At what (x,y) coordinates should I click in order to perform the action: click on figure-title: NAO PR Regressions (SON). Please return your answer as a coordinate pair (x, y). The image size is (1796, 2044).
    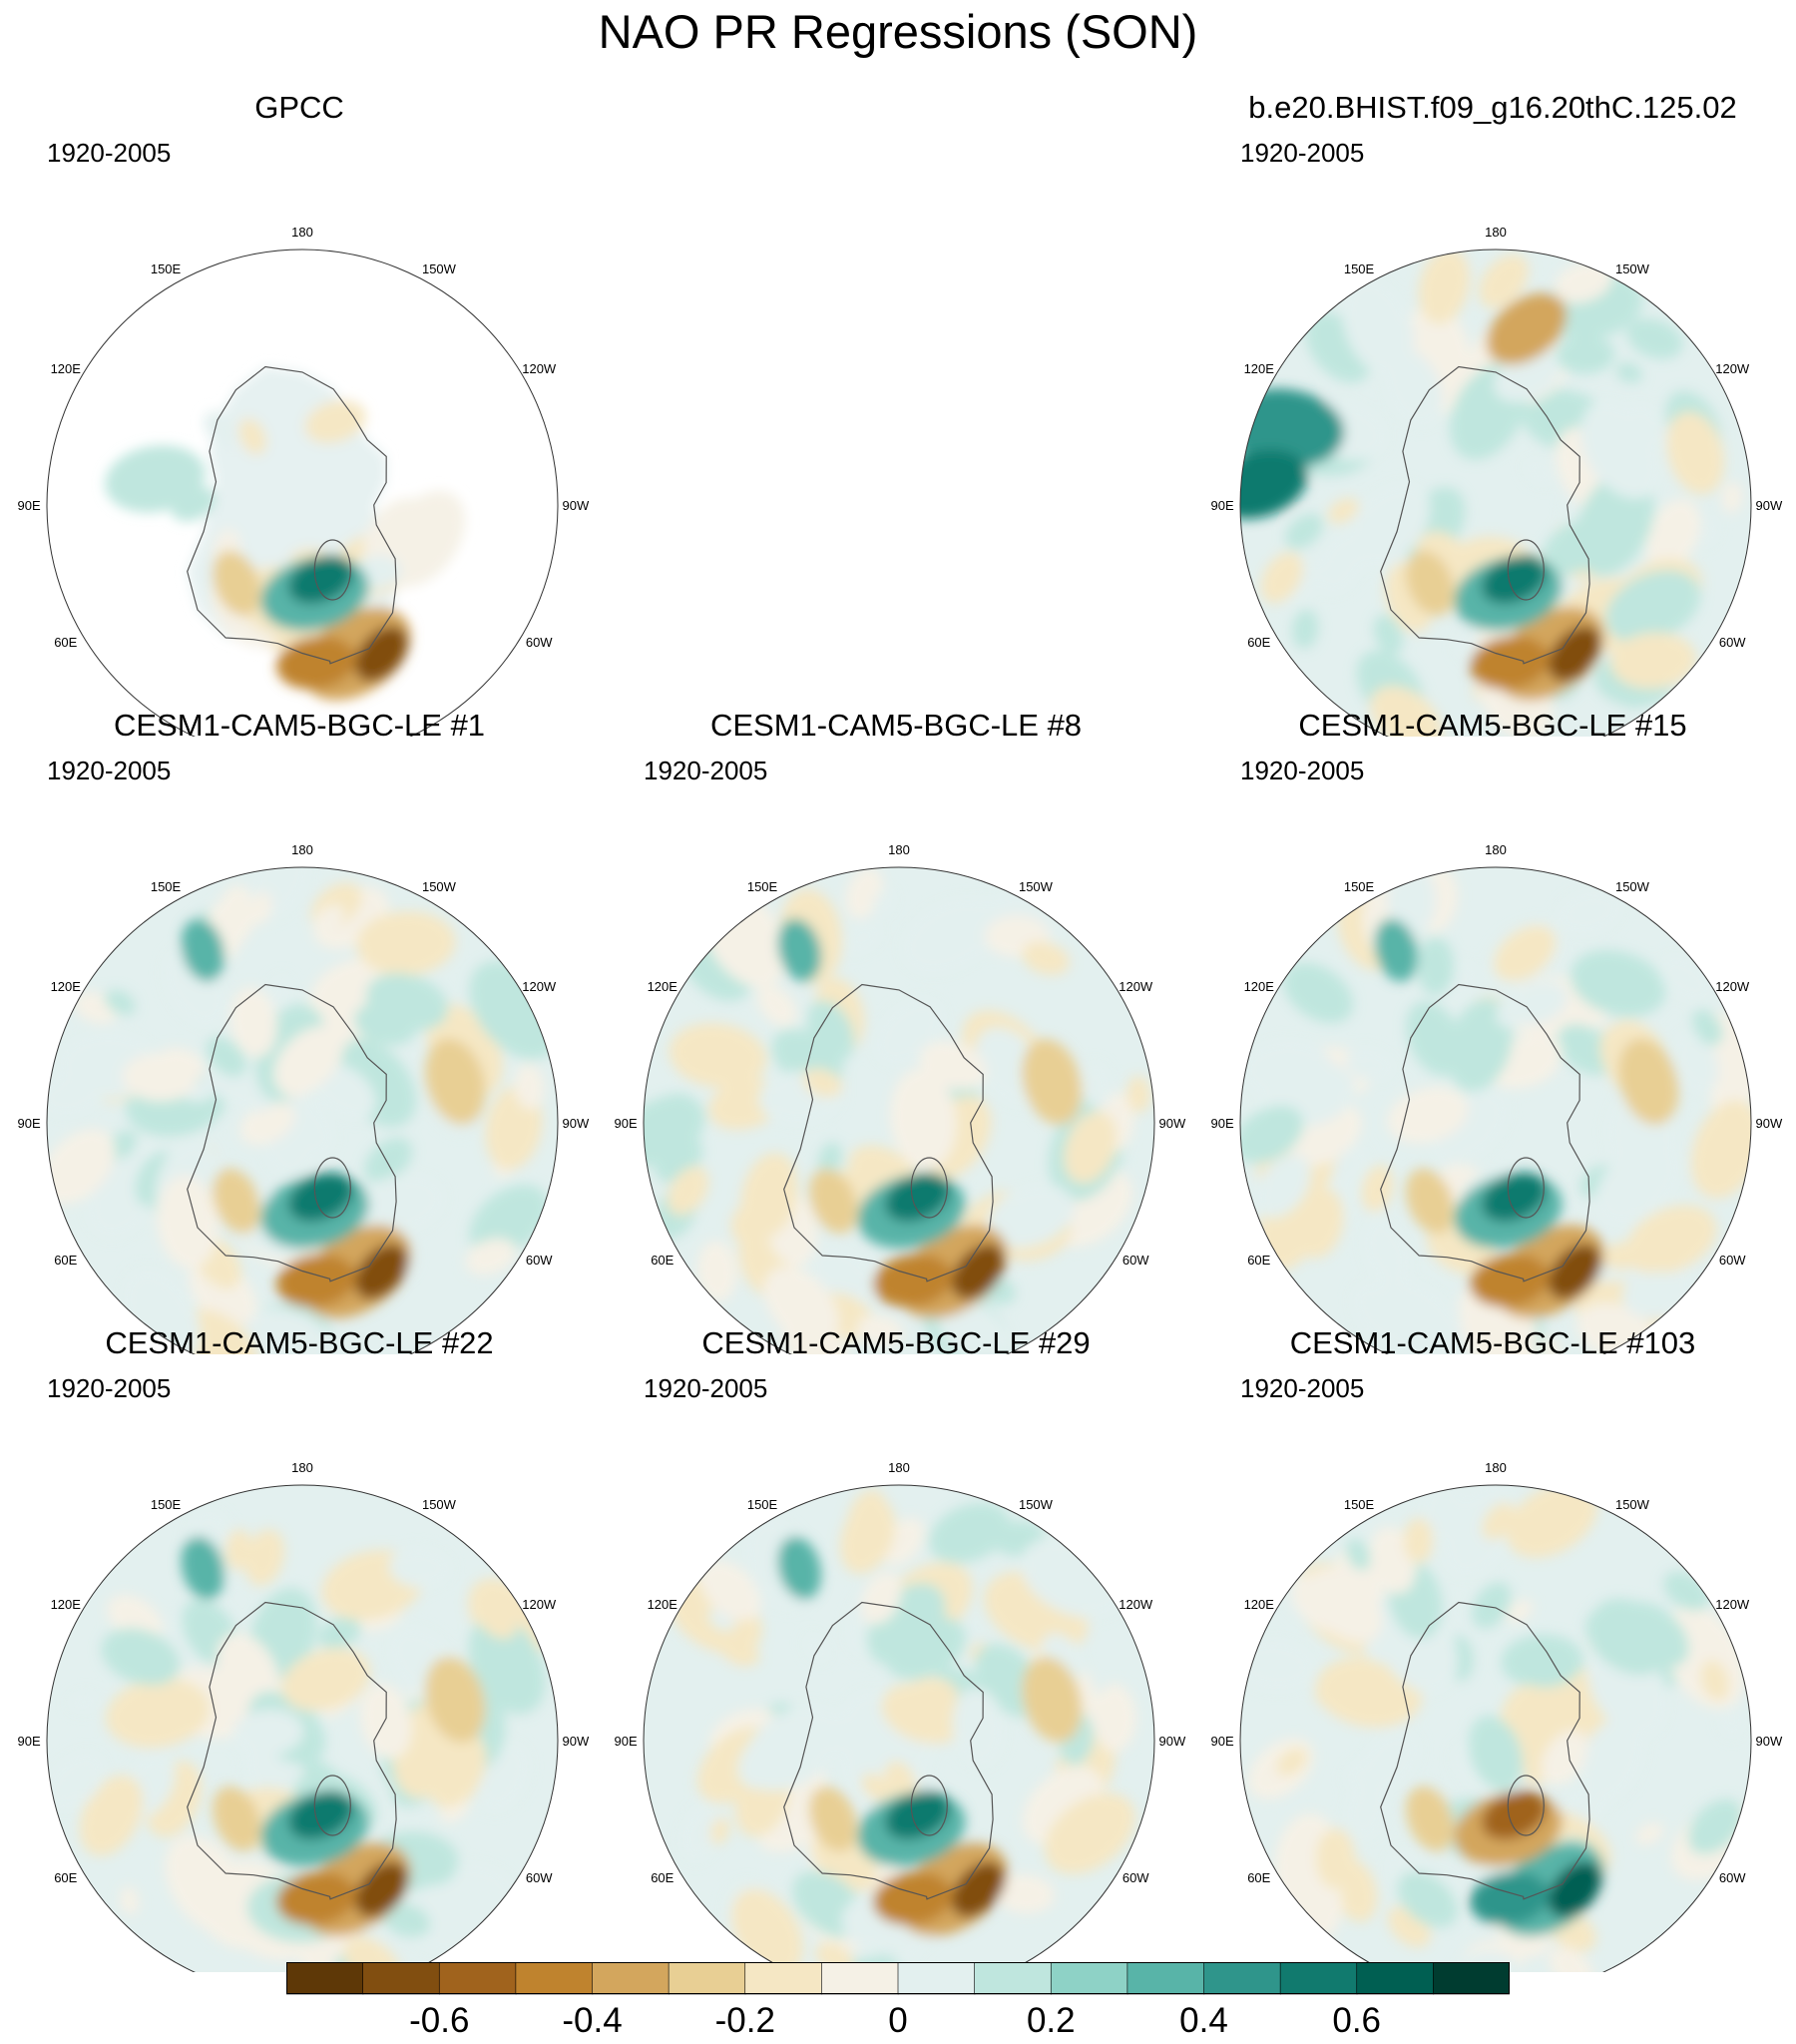
    Looking at the image, I should click on (898, 31).